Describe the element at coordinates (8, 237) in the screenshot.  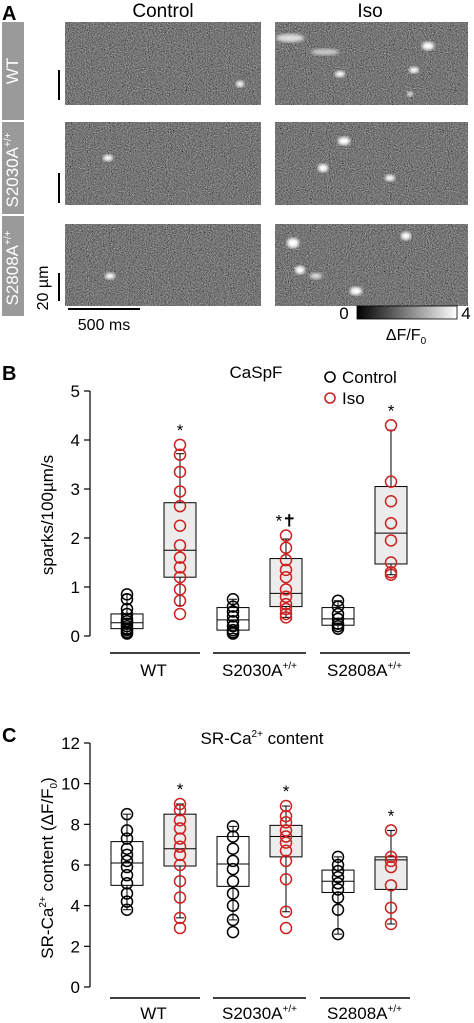
I see `row-label-s2808a-sup: +/+` at that location.